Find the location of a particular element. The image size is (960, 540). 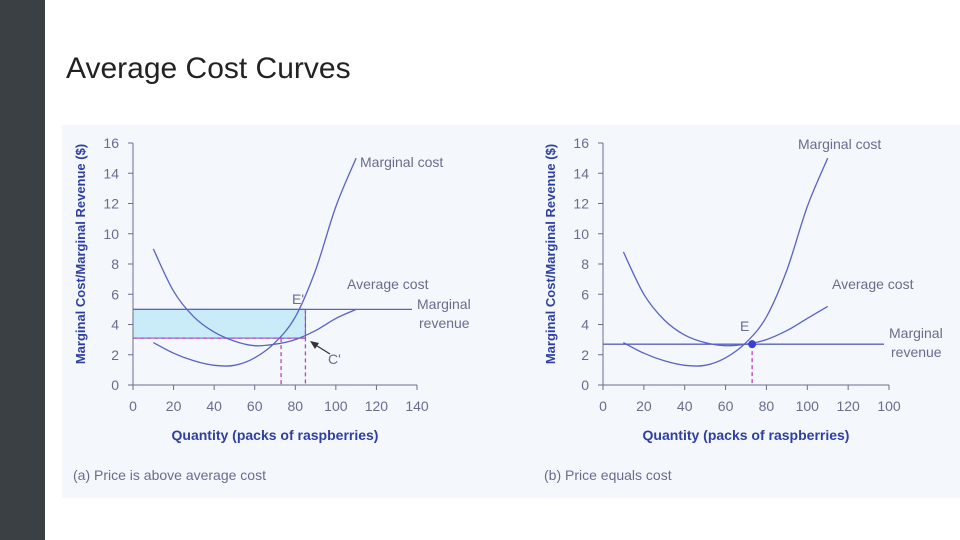

panel-caption: (b) Price equals cost is located at coordinates (608, 475).